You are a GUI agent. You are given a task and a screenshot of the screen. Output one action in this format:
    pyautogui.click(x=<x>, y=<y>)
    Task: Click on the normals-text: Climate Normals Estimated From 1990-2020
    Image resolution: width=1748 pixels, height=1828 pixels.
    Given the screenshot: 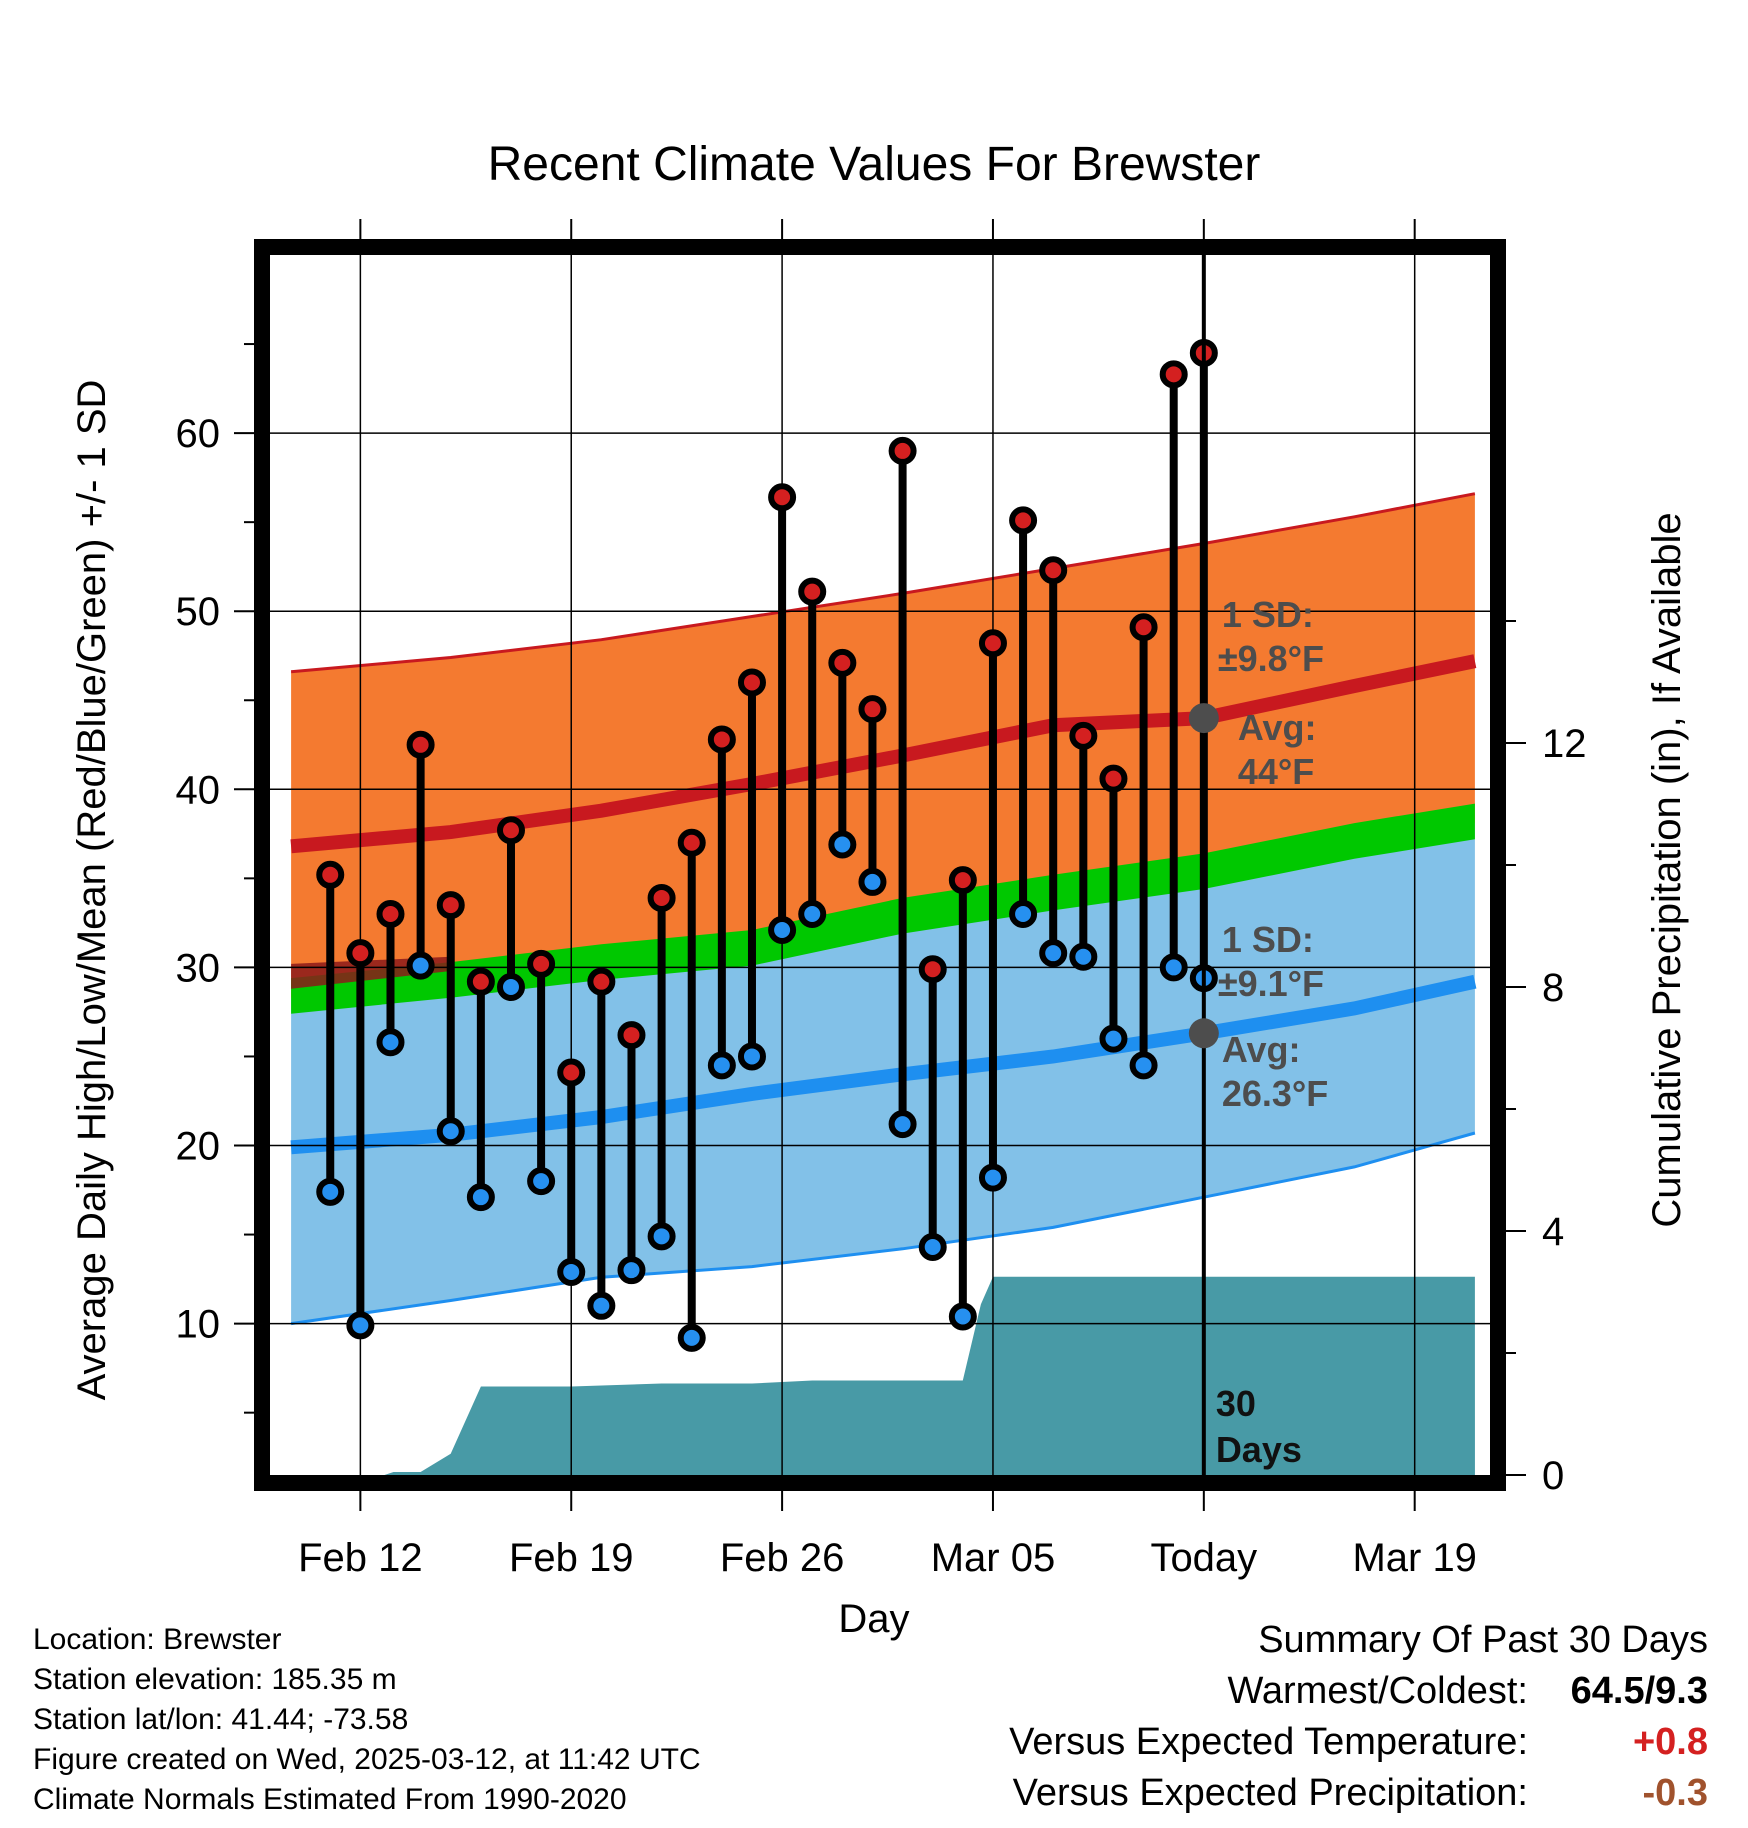 What is the action you would take?
    pyautogui.click(x=330, y=1799)
    